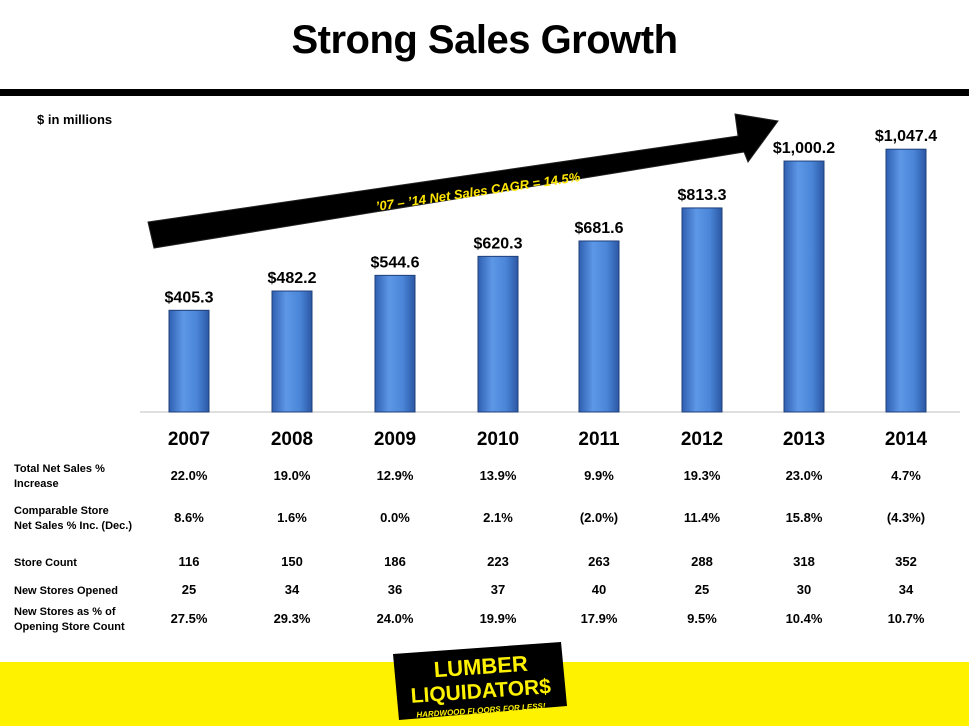  What do you see at coordinates (906, 618) in the screenshot?
I see `table-cell: 10.7%` at bounding box center [906, 618].